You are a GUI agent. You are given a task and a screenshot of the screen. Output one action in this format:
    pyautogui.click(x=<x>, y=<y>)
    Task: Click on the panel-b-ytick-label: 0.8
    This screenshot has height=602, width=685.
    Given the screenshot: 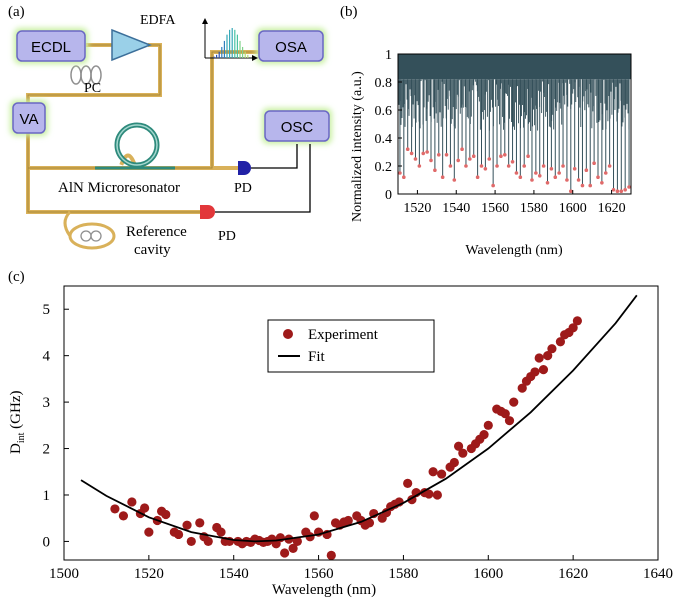 What is the action you would take?
    pyautogui.click(x=384, y=83)
    